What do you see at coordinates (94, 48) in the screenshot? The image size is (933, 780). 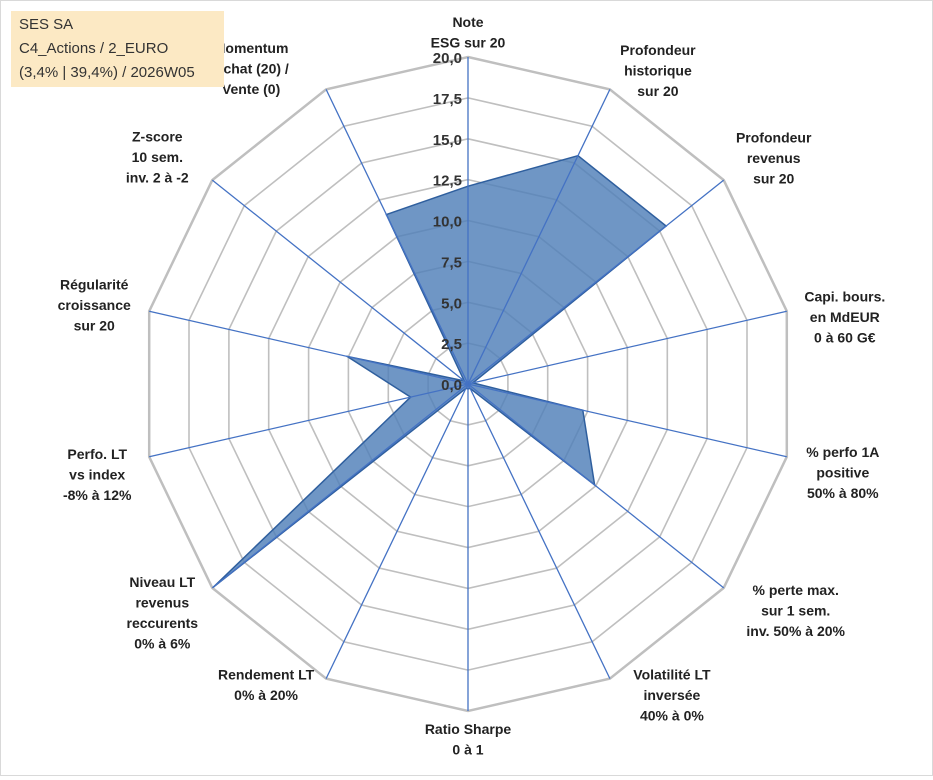 I see `info-line-2: C4_Actions / 2_EURO` at bounding box center [94, 48].